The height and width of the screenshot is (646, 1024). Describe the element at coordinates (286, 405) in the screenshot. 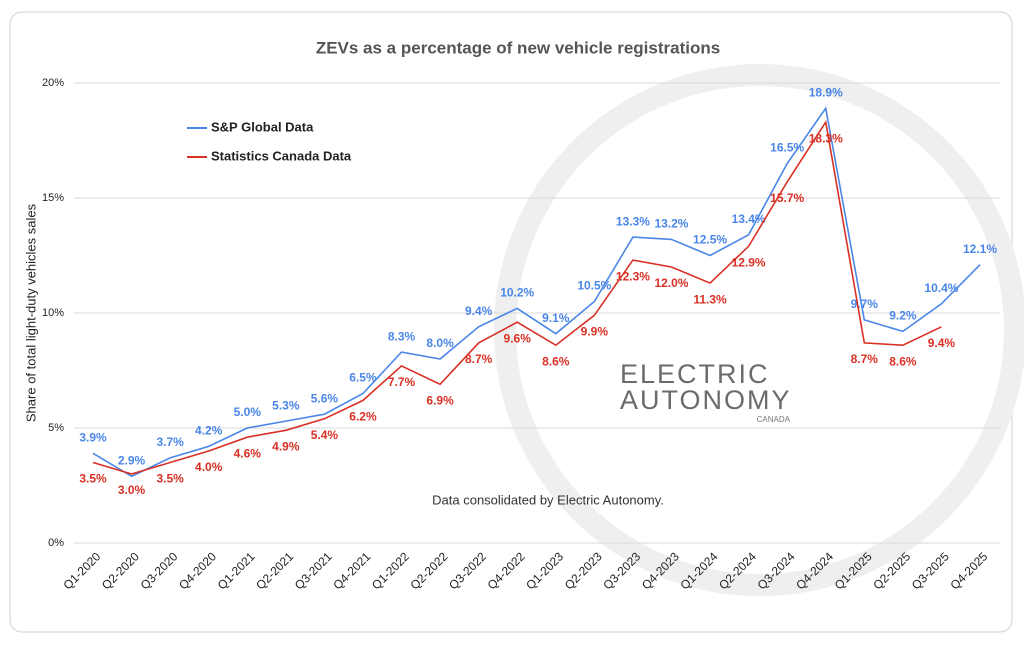

I see `data-label: 5.3%` at that location.